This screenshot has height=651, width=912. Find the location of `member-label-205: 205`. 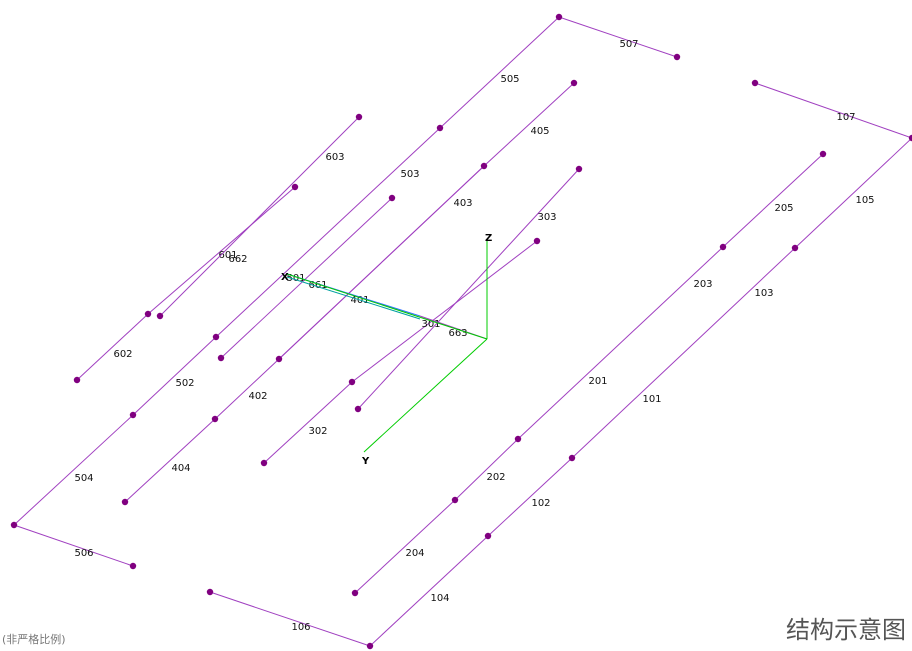

member-label-205: 205 is located at coordinates (783, 208).